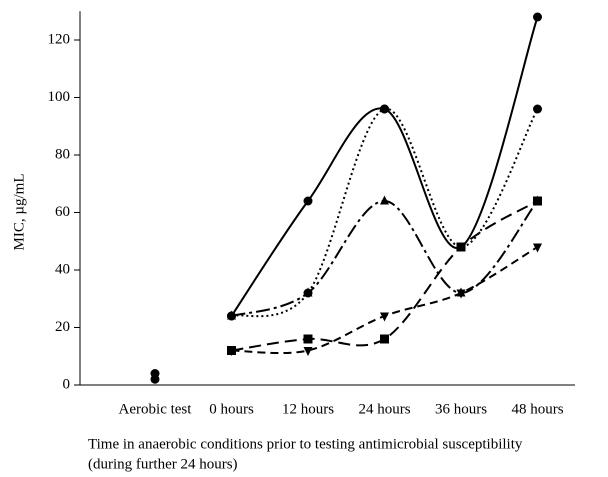 The image size is (608, 477). What do you see at coordinates (59, 97) in the screenshot?
I see `y-tick-label: 100` at bounding box center [59, 97].